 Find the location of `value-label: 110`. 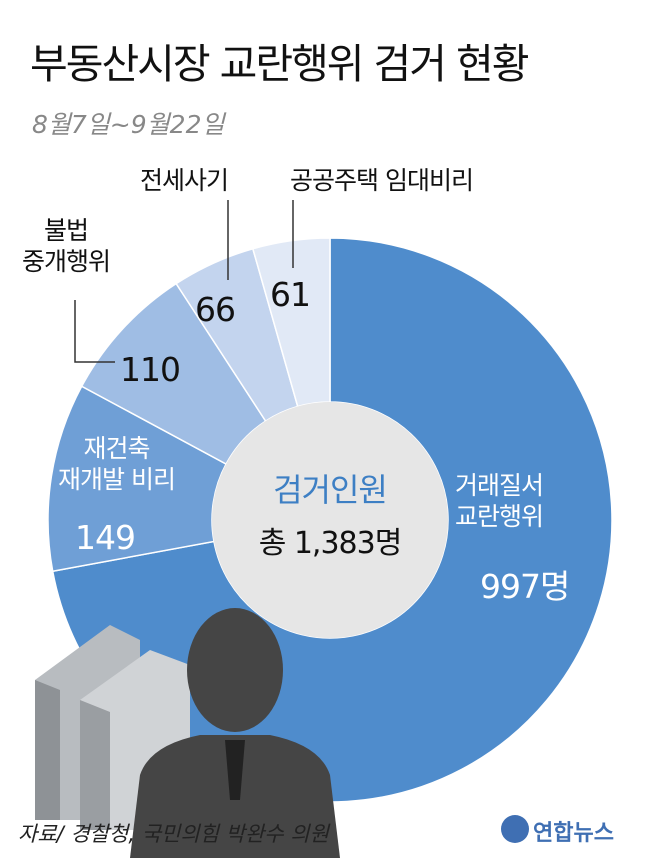

value-label: 110 is located at coordinates (150, 369).